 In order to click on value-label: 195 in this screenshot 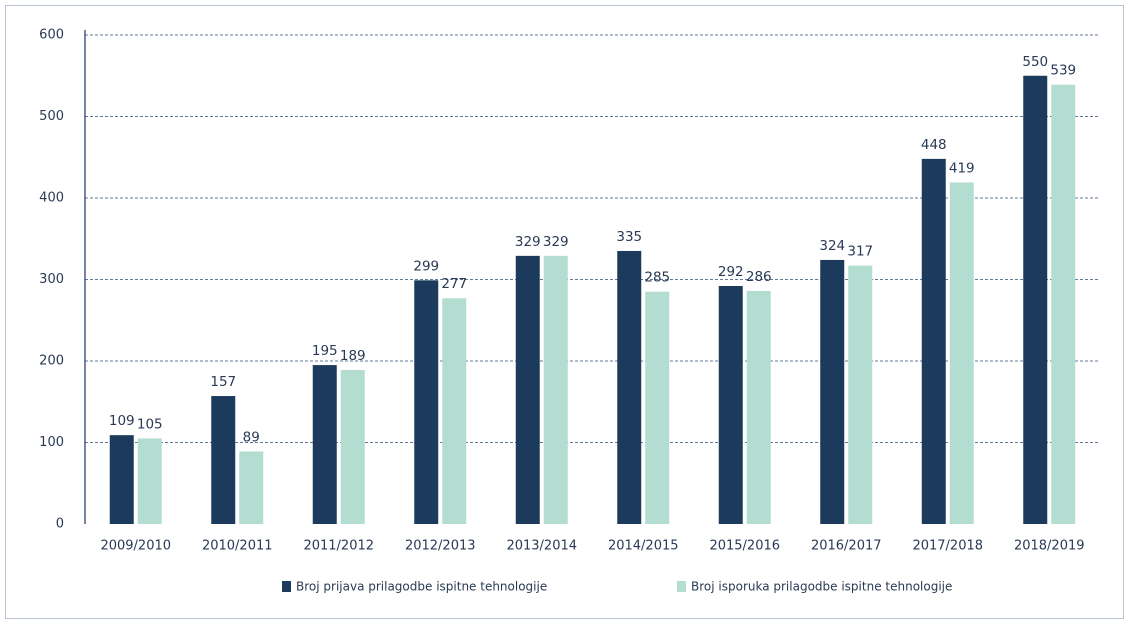, I will do `click(325, 351)`.